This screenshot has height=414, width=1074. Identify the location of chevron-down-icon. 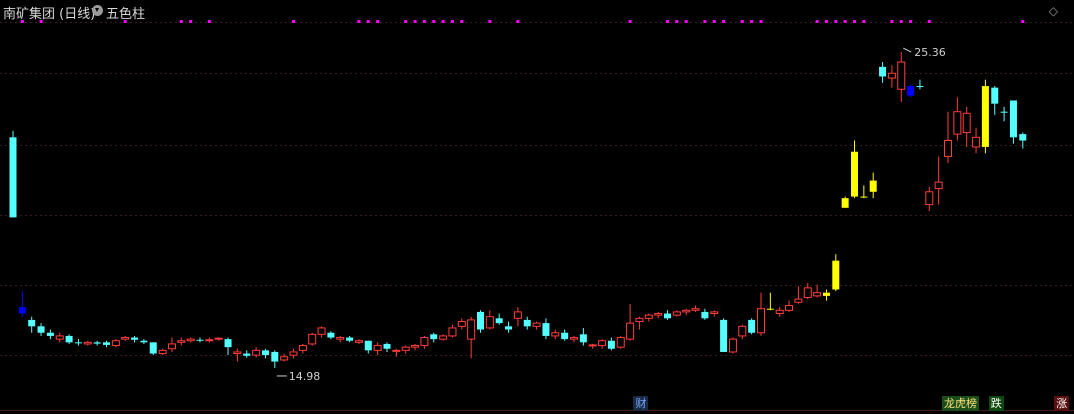
(97, 10).